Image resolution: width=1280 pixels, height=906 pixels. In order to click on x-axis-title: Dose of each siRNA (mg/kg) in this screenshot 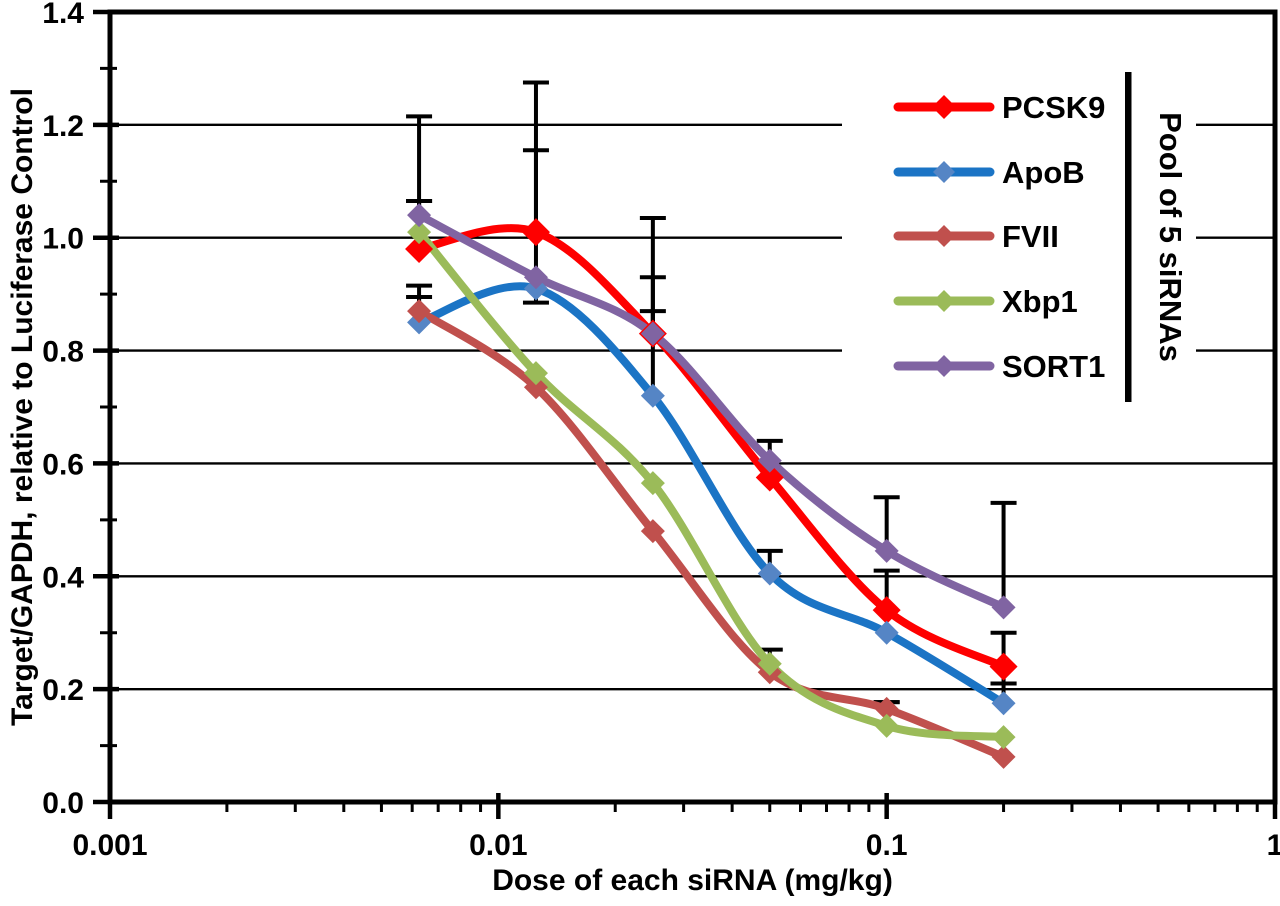, I will do `click(692, 880)`.